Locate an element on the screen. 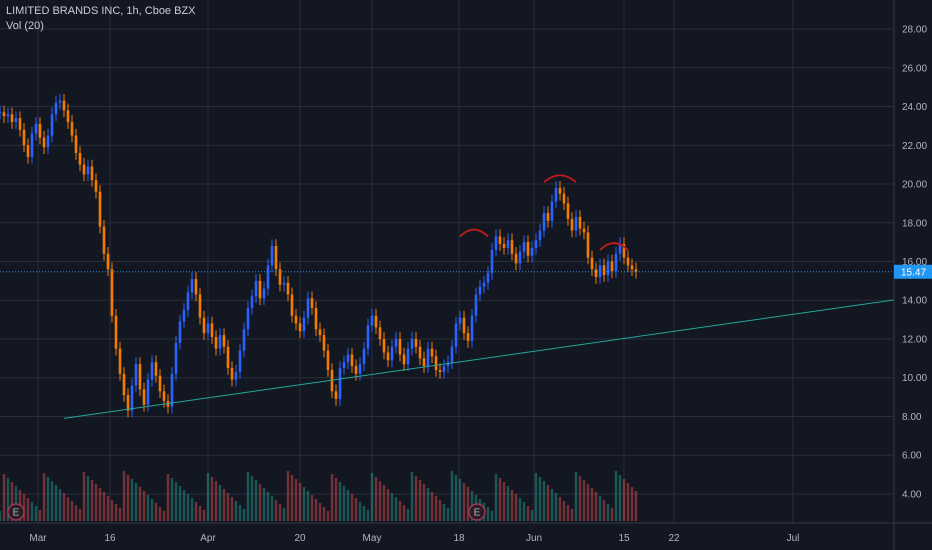  time-tick-label: Mar is located at coordinates (38, 538).